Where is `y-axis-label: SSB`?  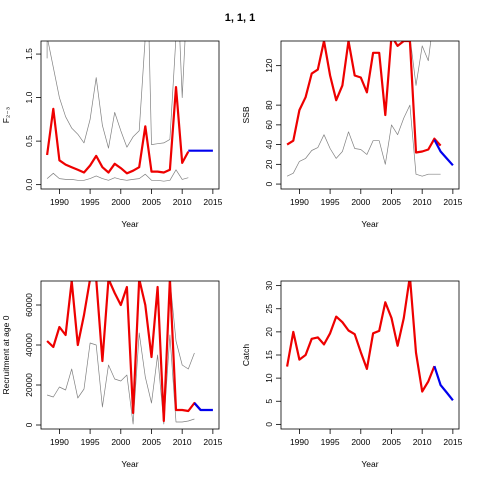
y-axis-label: SSB is located at coordinates (246, 114).